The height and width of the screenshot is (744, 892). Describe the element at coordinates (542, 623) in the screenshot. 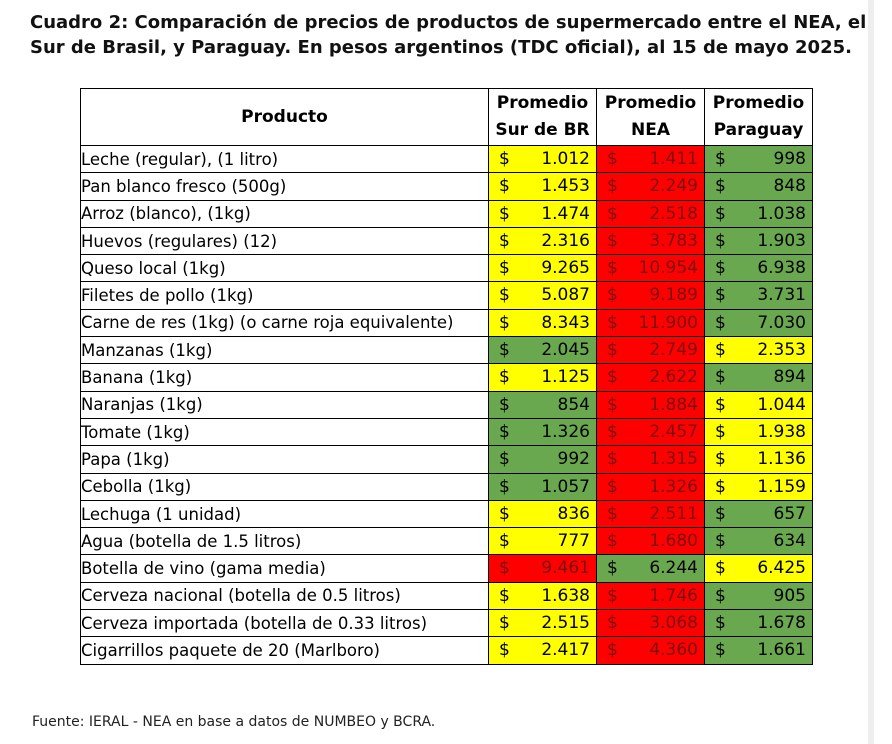

I see `price-cell: $2.515` at that location.